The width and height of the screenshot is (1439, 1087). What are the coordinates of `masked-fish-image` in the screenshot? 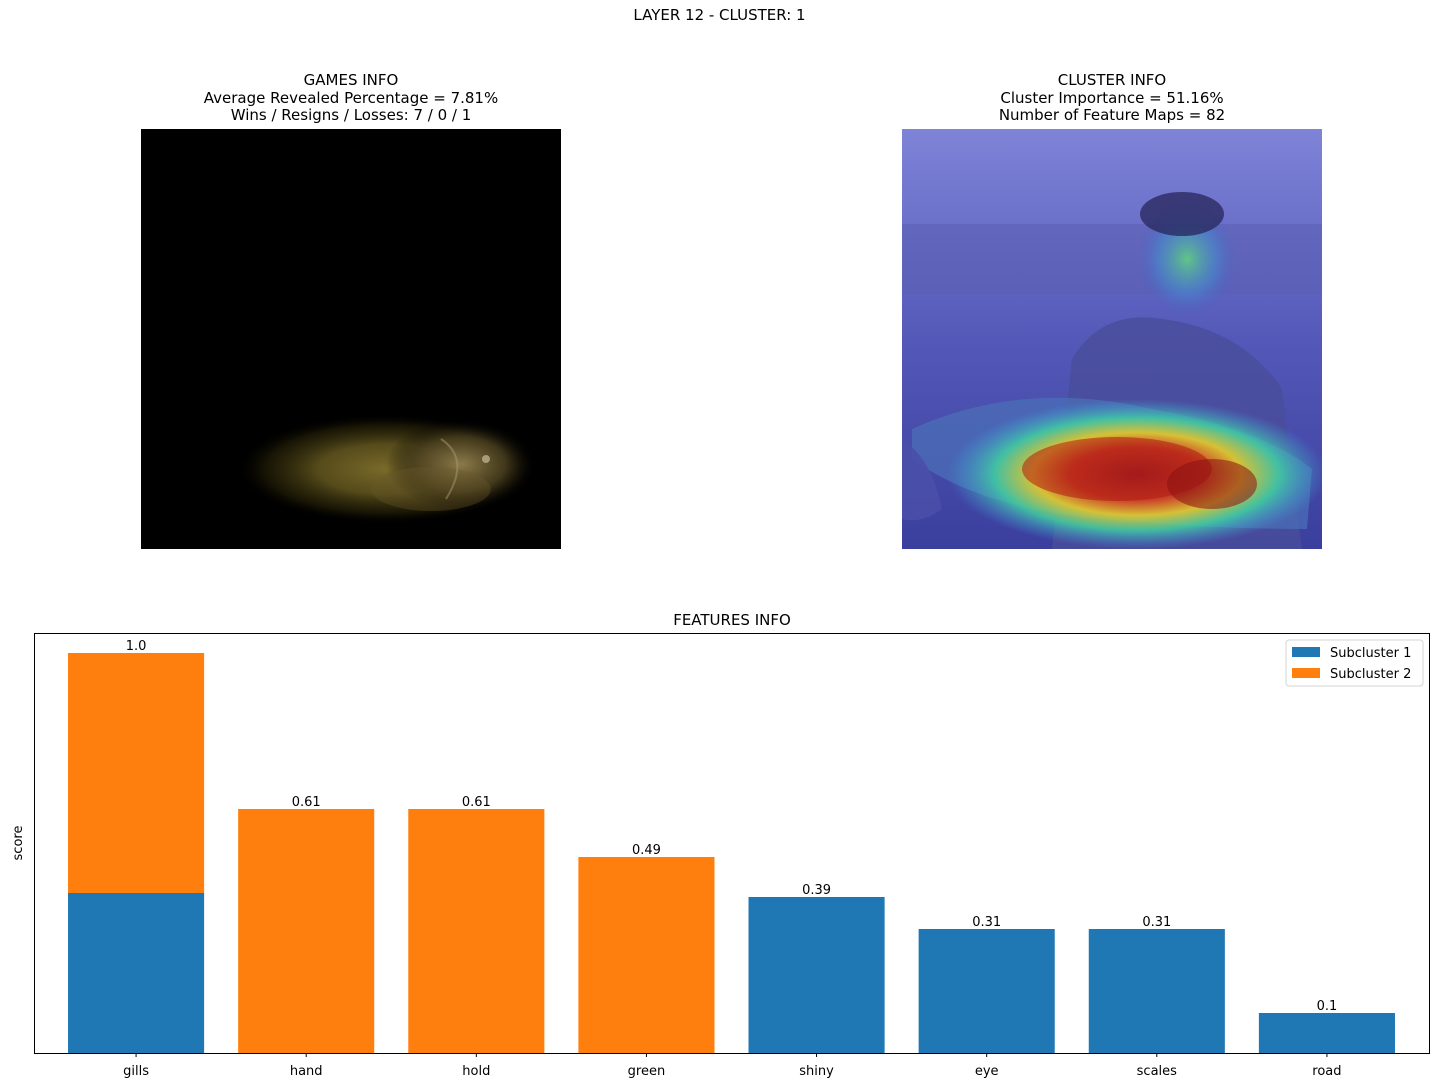 It's located at (351, 339).